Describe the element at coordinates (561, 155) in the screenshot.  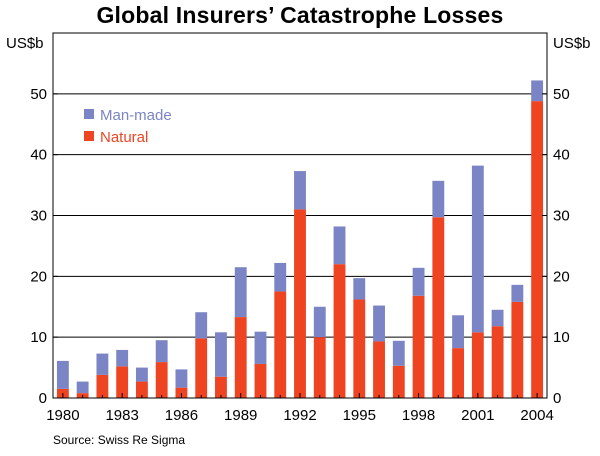
I see `y-tick-label-right: 40` at that location.